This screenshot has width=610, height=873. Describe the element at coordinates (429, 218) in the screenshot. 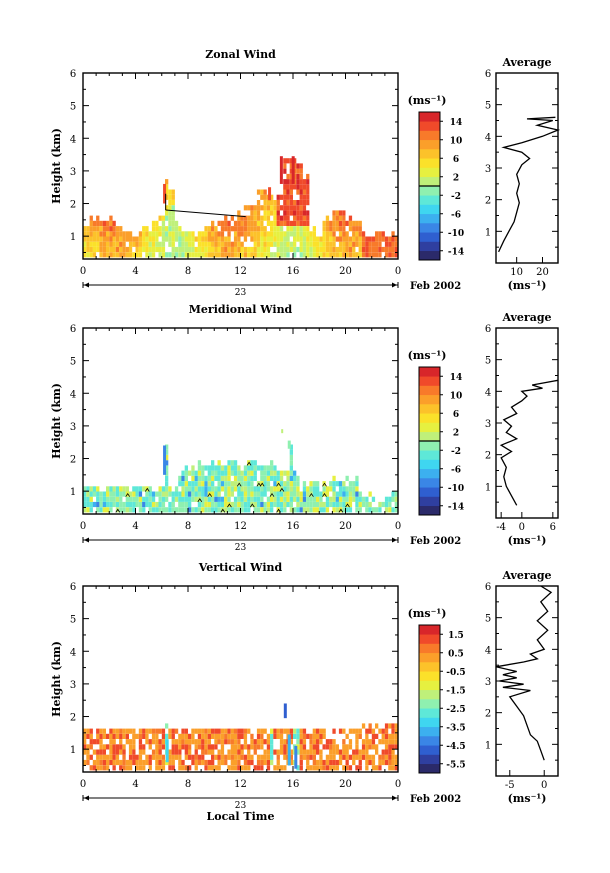

I see `colorbar-segment` at that location.